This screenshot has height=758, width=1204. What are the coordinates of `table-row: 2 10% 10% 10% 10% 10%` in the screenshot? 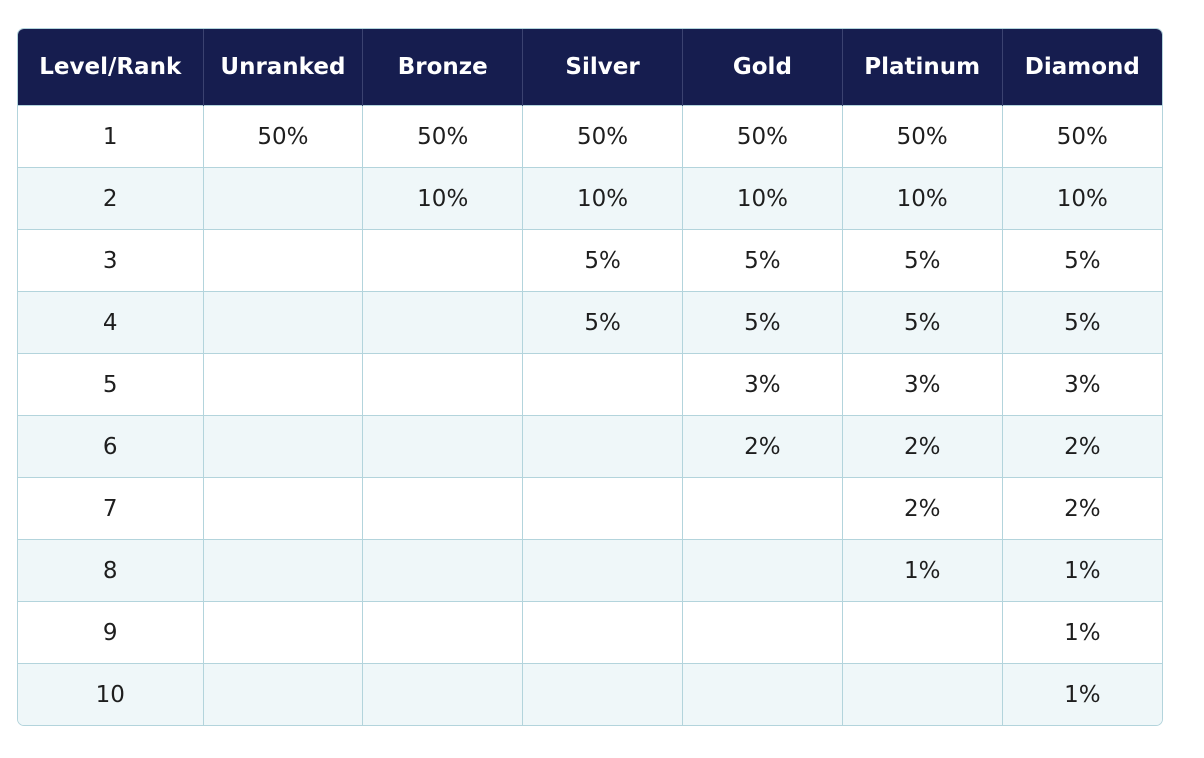 It's located at (590, 198).